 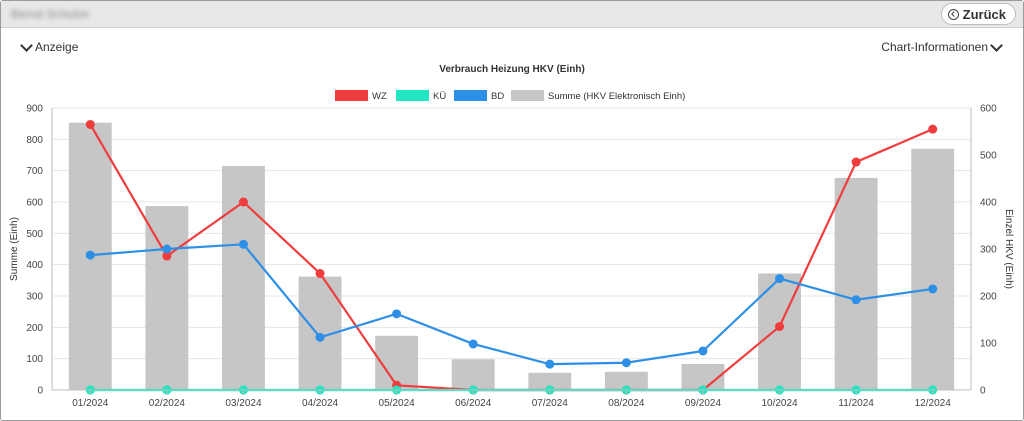 I want to click on chart-info-toggle: Chart-Informationen, so click(x=942, y=46).